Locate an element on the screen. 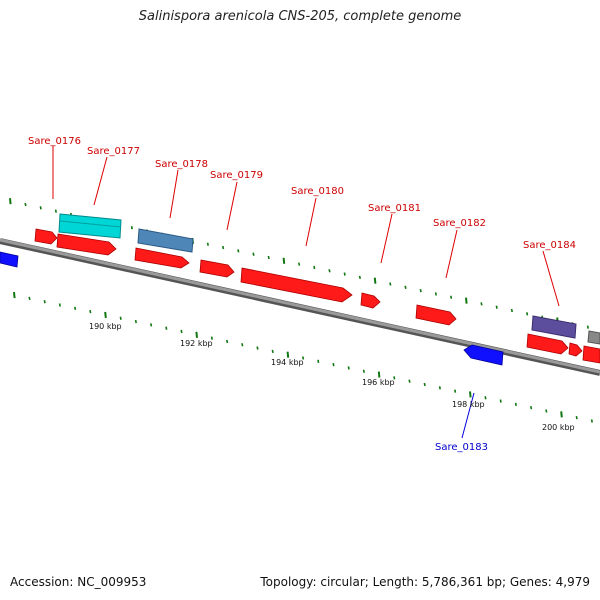 The width and height of the screenshot is (600, 600). gene-label-sare-0184: Sare_0184 is located at coordinates (549, 245).